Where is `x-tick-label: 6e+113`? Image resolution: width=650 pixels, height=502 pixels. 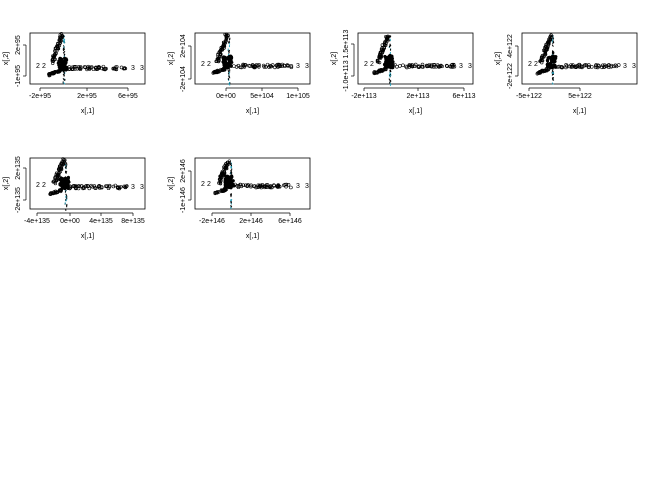 x-tick-label: 6e+113 is located at coordinates (463, 96).